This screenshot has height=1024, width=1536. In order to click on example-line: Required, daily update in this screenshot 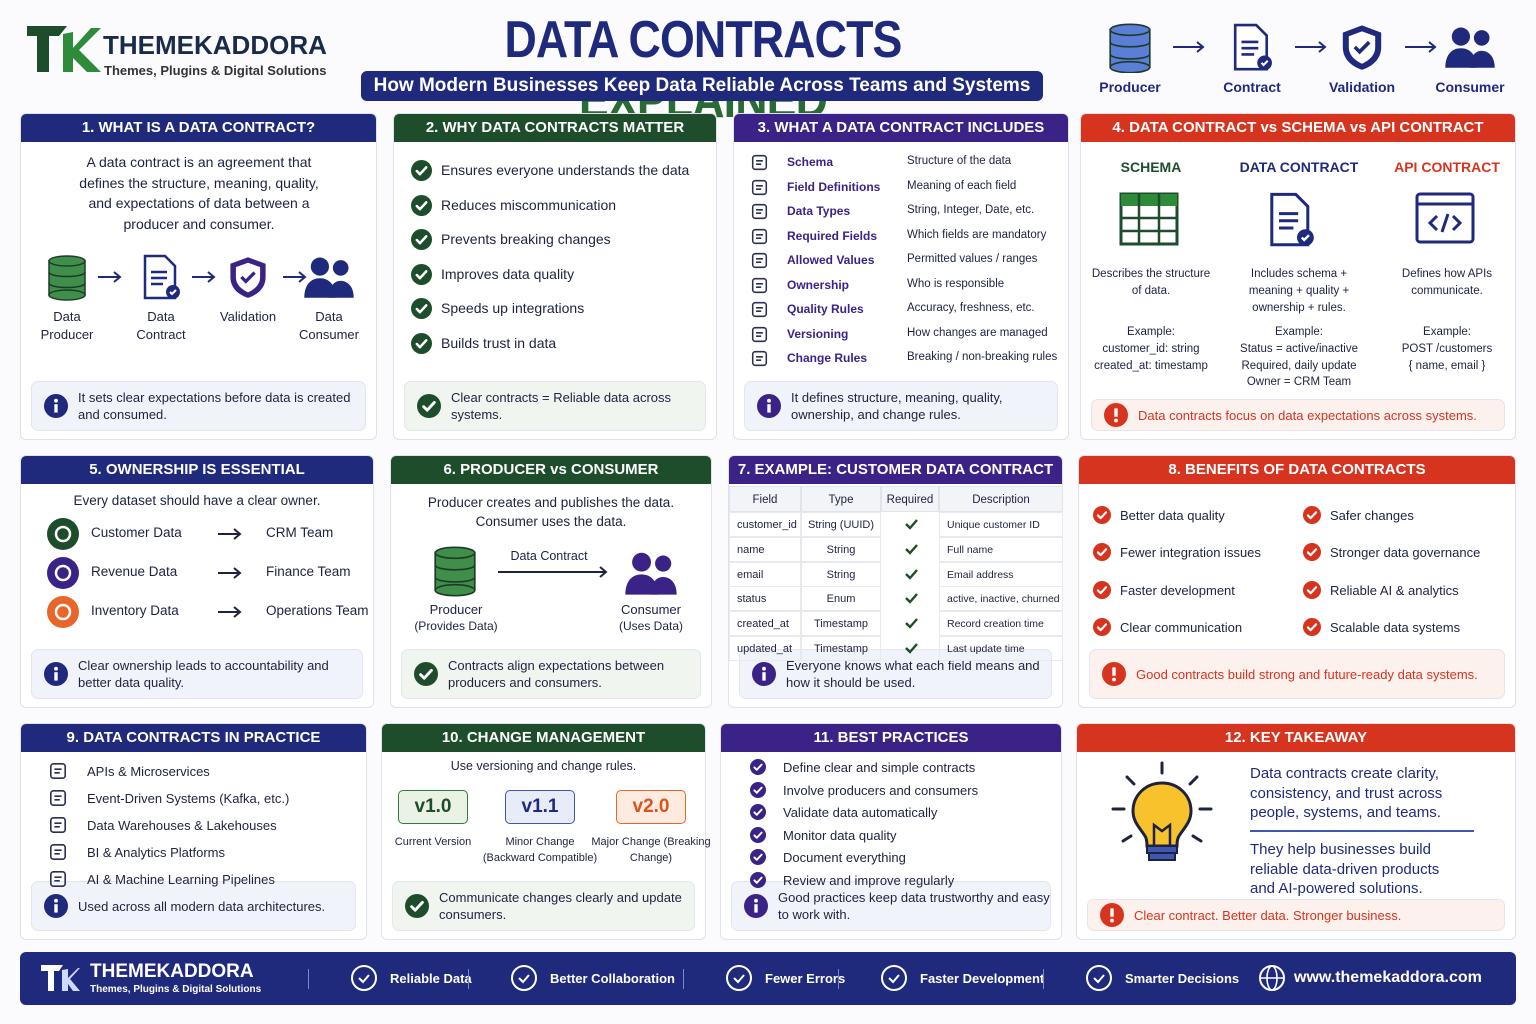, I will do `click(1299, 365)`.